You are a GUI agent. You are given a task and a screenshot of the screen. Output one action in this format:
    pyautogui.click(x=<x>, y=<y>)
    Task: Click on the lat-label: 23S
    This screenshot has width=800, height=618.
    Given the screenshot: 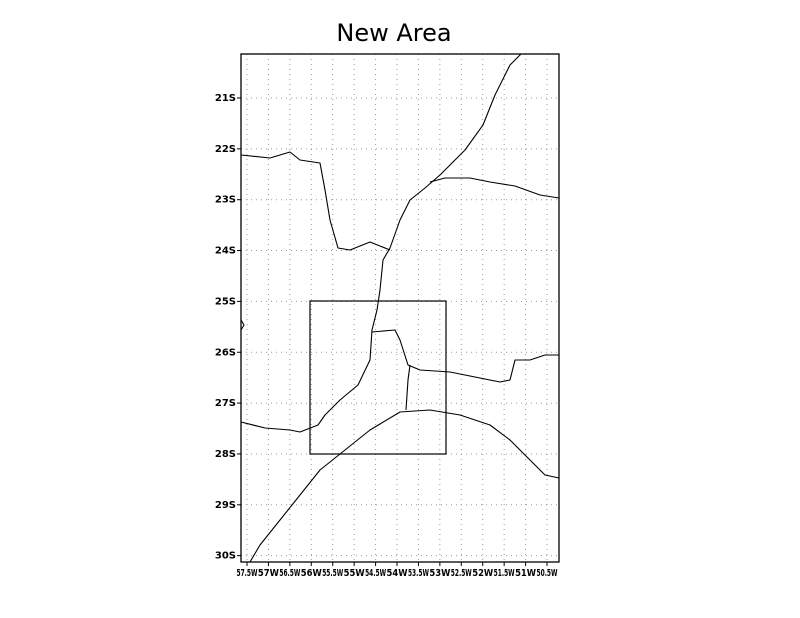 What is the action you would take?
    pyautogui.click(x=225, y=200)
    